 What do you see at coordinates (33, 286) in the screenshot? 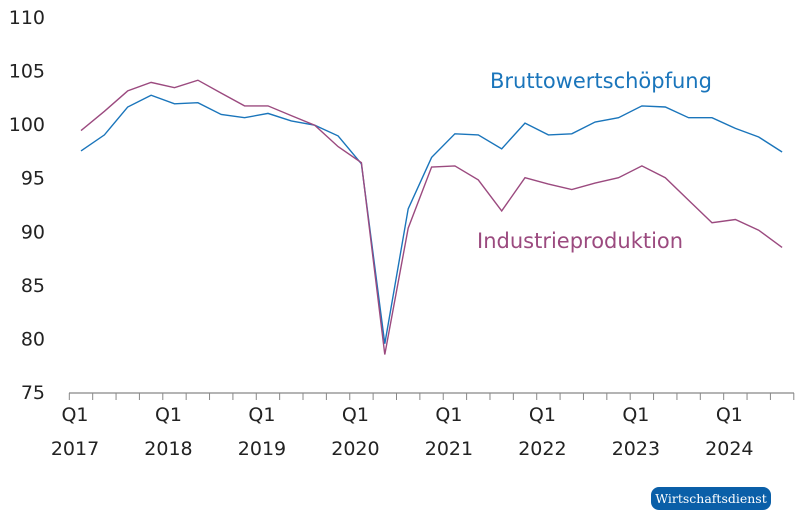
I see `y-tick-label: 85` at bounding box center [33, 286].